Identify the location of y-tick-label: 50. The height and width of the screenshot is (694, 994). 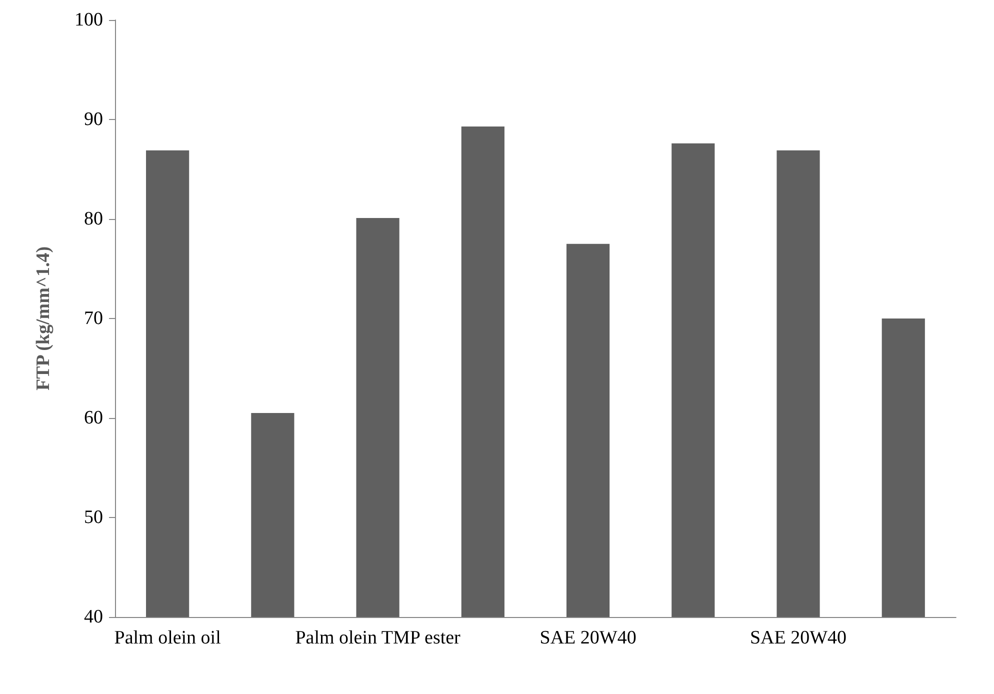
(93, 517).